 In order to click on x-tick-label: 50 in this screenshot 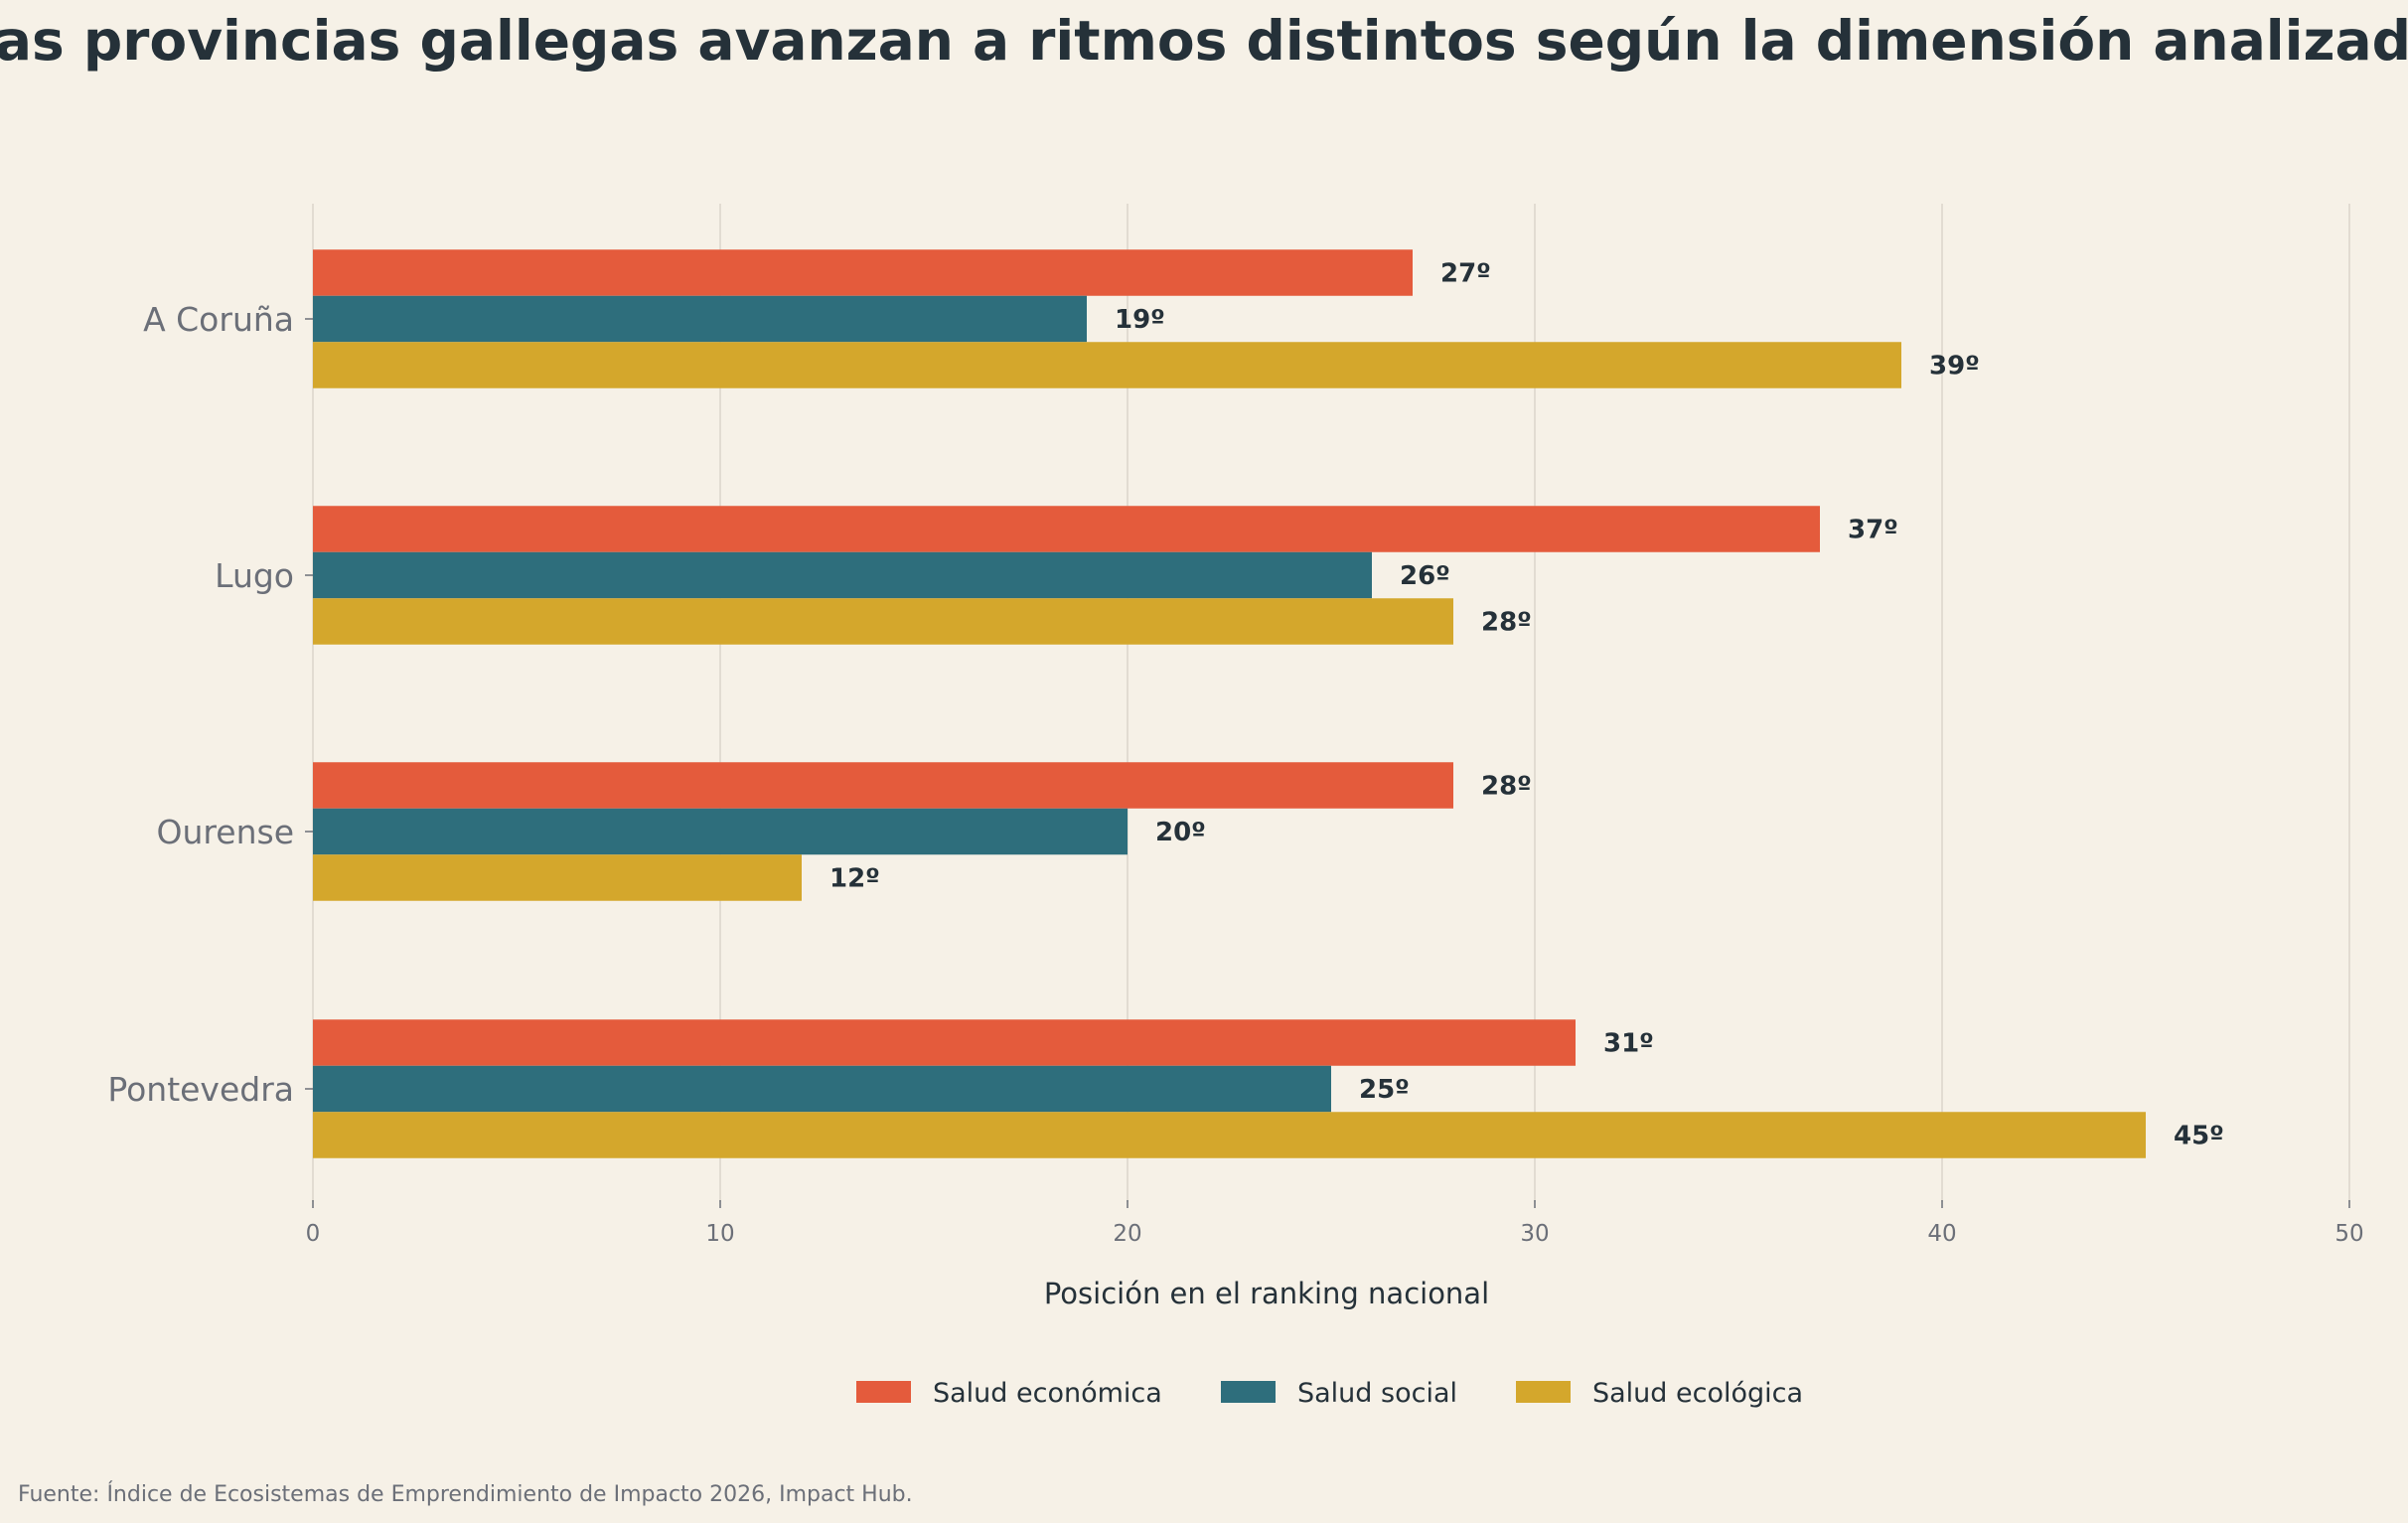, I will do `click(2349, 1234)`.